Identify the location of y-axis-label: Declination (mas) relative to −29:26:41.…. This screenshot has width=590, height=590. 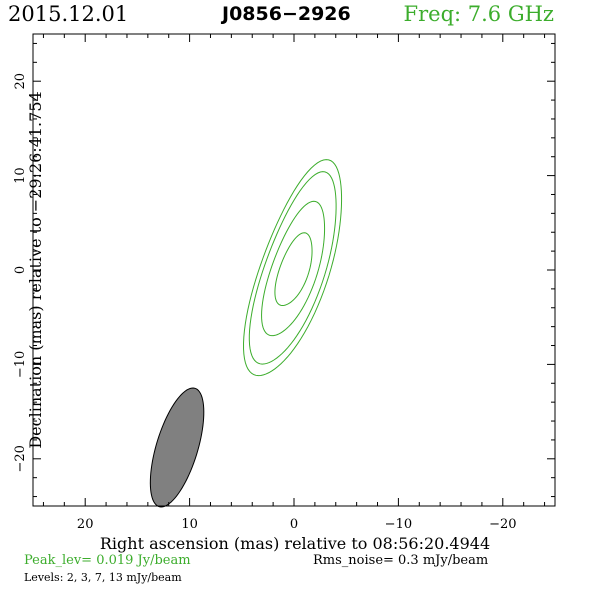
(35, 269).